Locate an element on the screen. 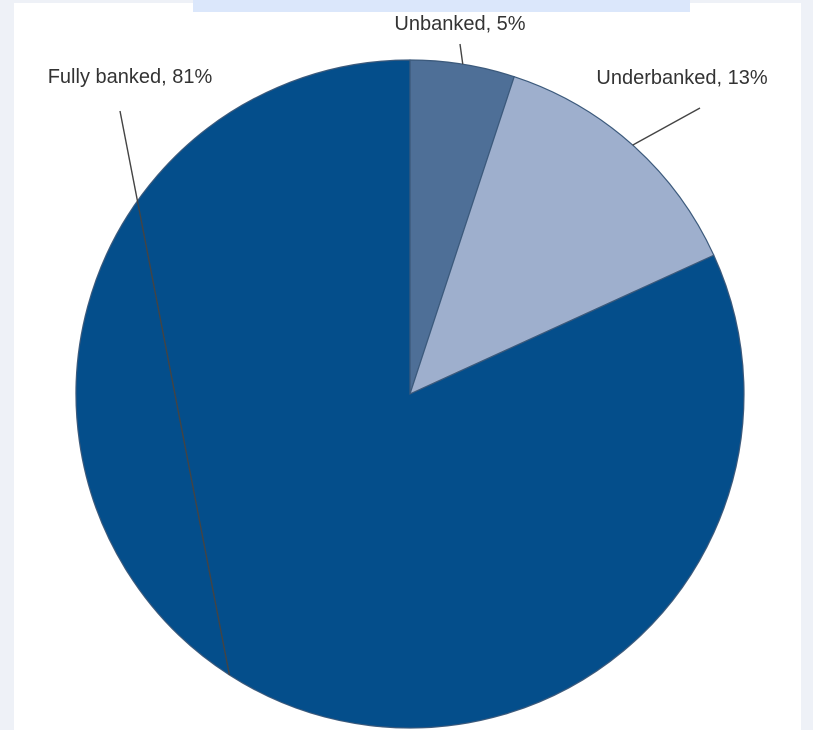 The width and height of the screenshot is (813, 730). leader-line-fully-banked is located at coordinates (175, 393).